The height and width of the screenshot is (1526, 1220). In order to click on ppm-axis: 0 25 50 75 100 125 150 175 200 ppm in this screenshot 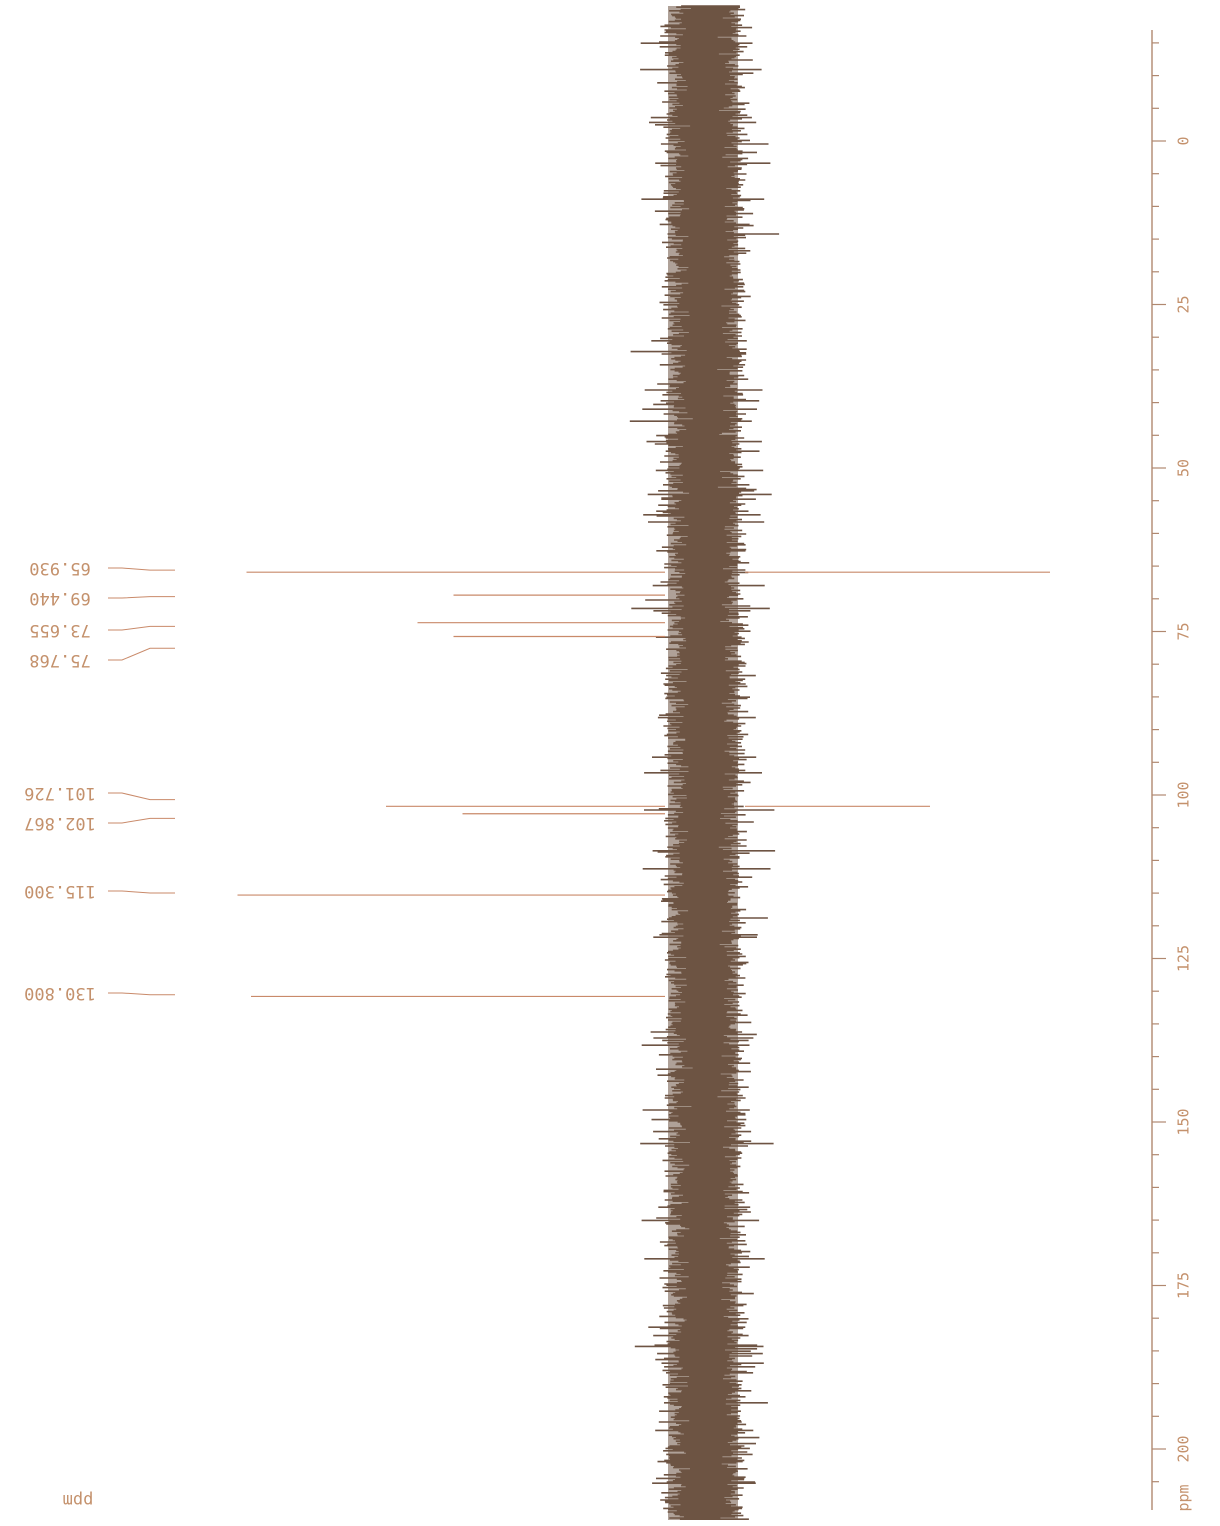, I will do `click(1172, 771)`.